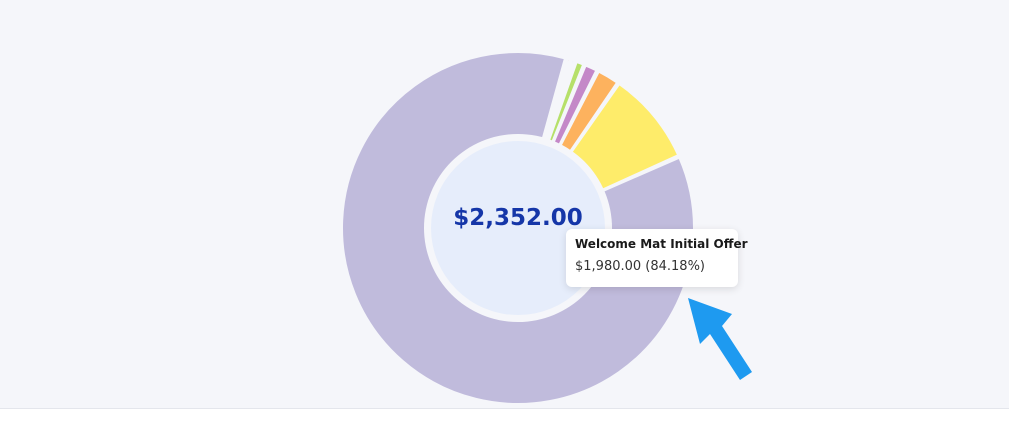 The height and width of the screenshot is (424, 1009). Describe the element at coordinates (661, 244) in the screenshot. I see `tooltip-title: Welcome Mat Initial Offer` at that location.